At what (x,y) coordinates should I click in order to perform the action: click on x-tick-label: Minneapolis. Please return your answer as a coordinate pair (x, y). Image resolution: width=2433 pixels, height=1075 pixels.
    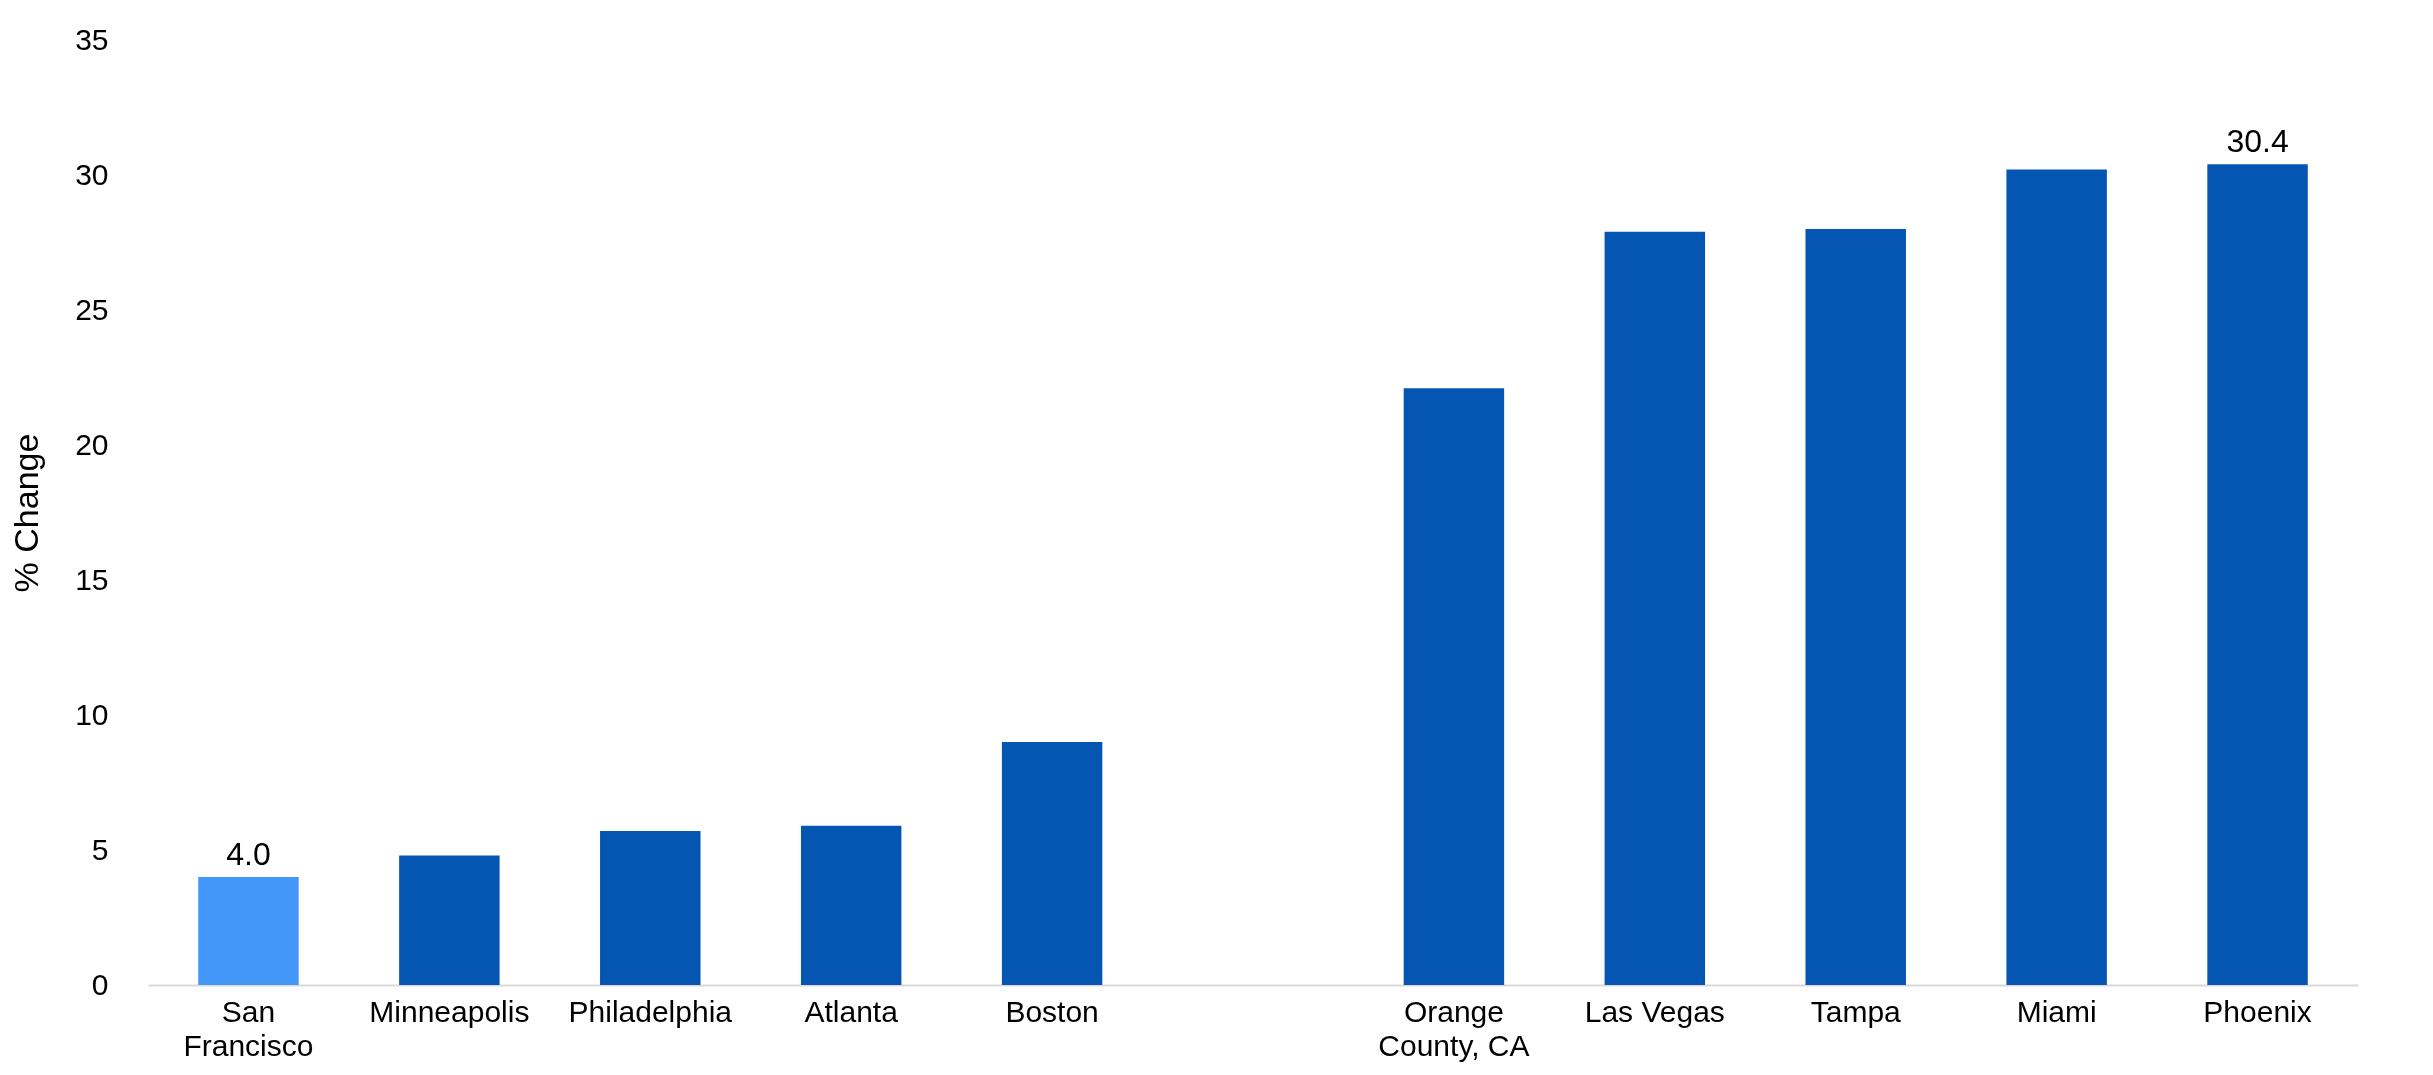
    Looking at the image, I should click on (449, 1011).